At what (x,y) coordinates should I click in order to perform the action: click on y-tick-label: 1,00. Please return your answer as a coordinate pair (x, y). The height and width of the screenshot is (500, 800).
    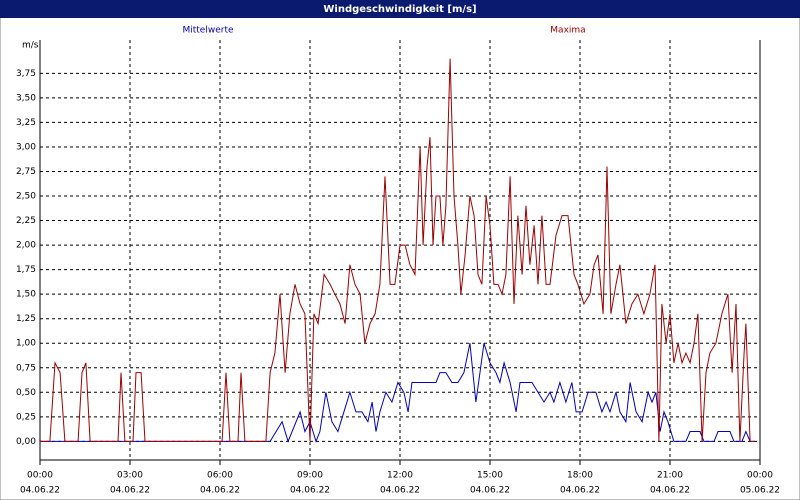
    Looking at the image, I should click on (26, 344).